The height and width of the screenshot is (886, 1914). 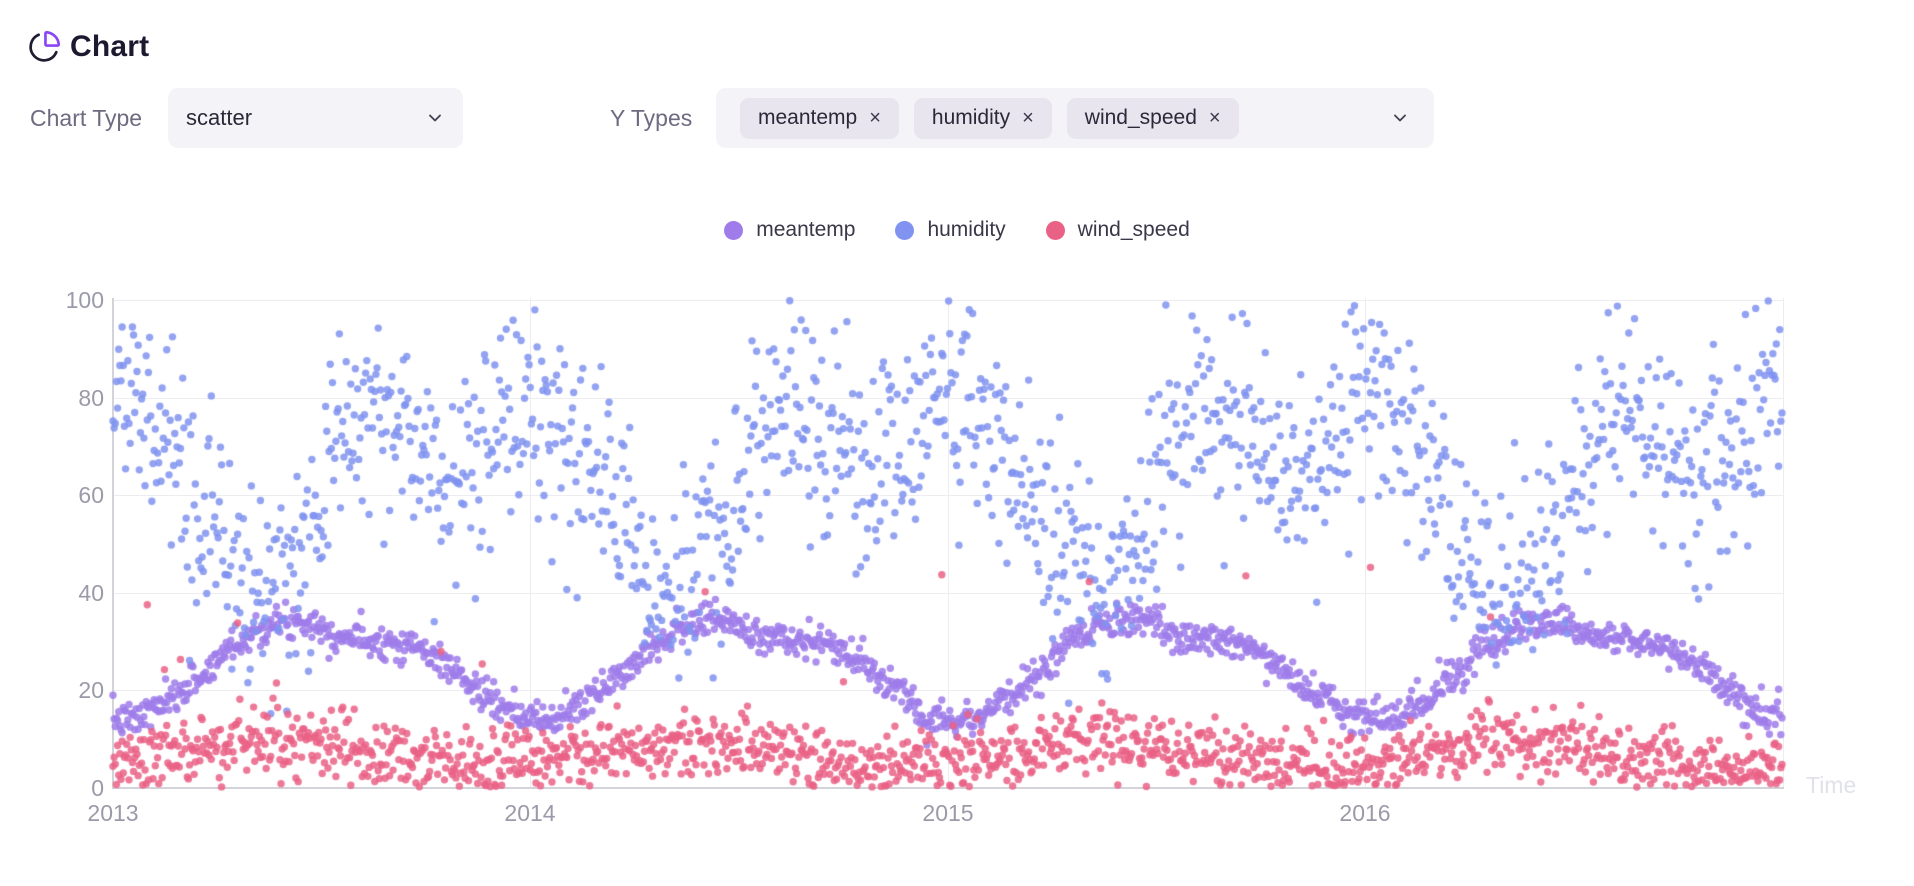 What do you see at coordinates (971, 117) in the screenshot?
I see `tag-label: humidity` at bounding box center [971, 117].